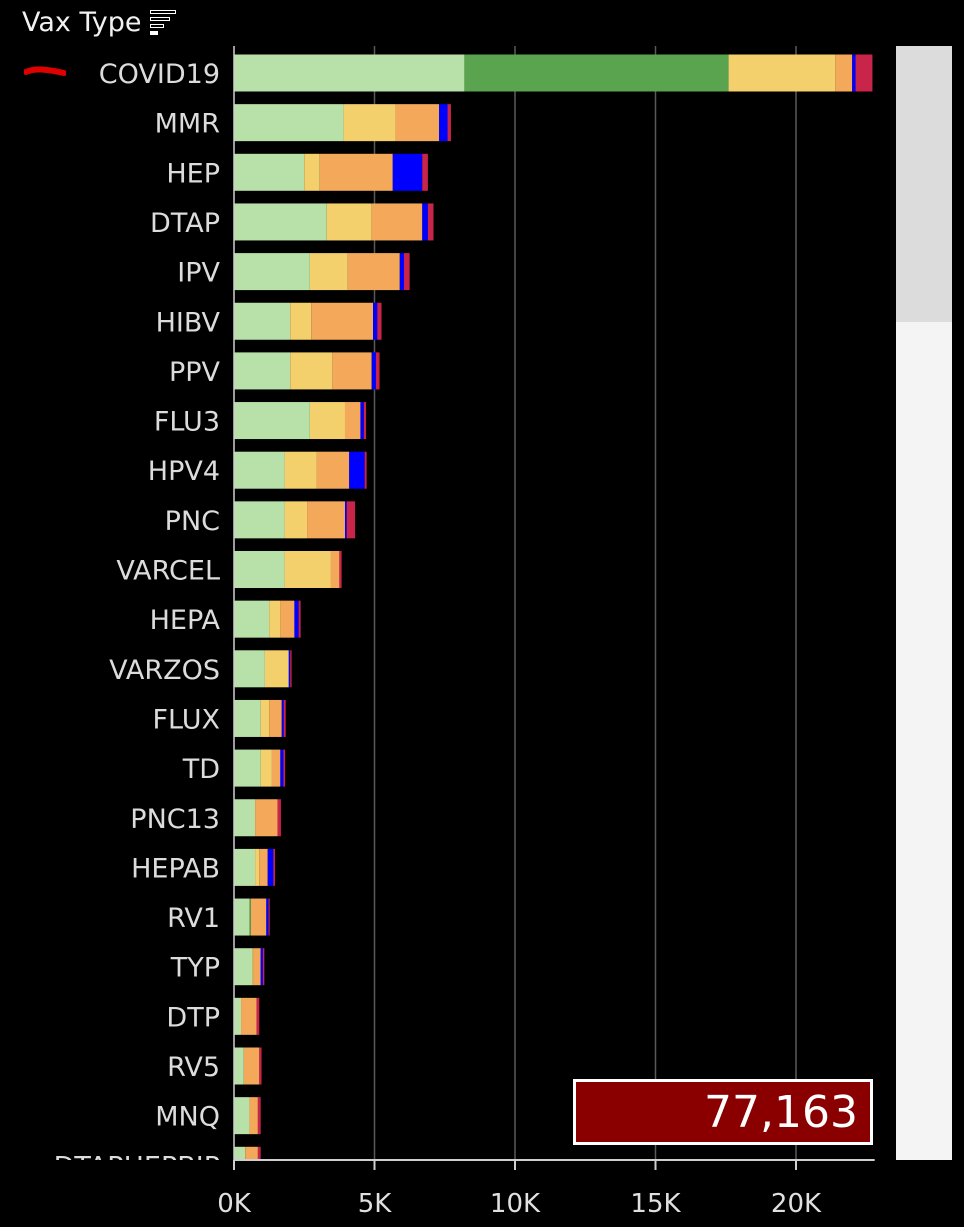  I want to click on category-label: RV1, so click(193, 918).